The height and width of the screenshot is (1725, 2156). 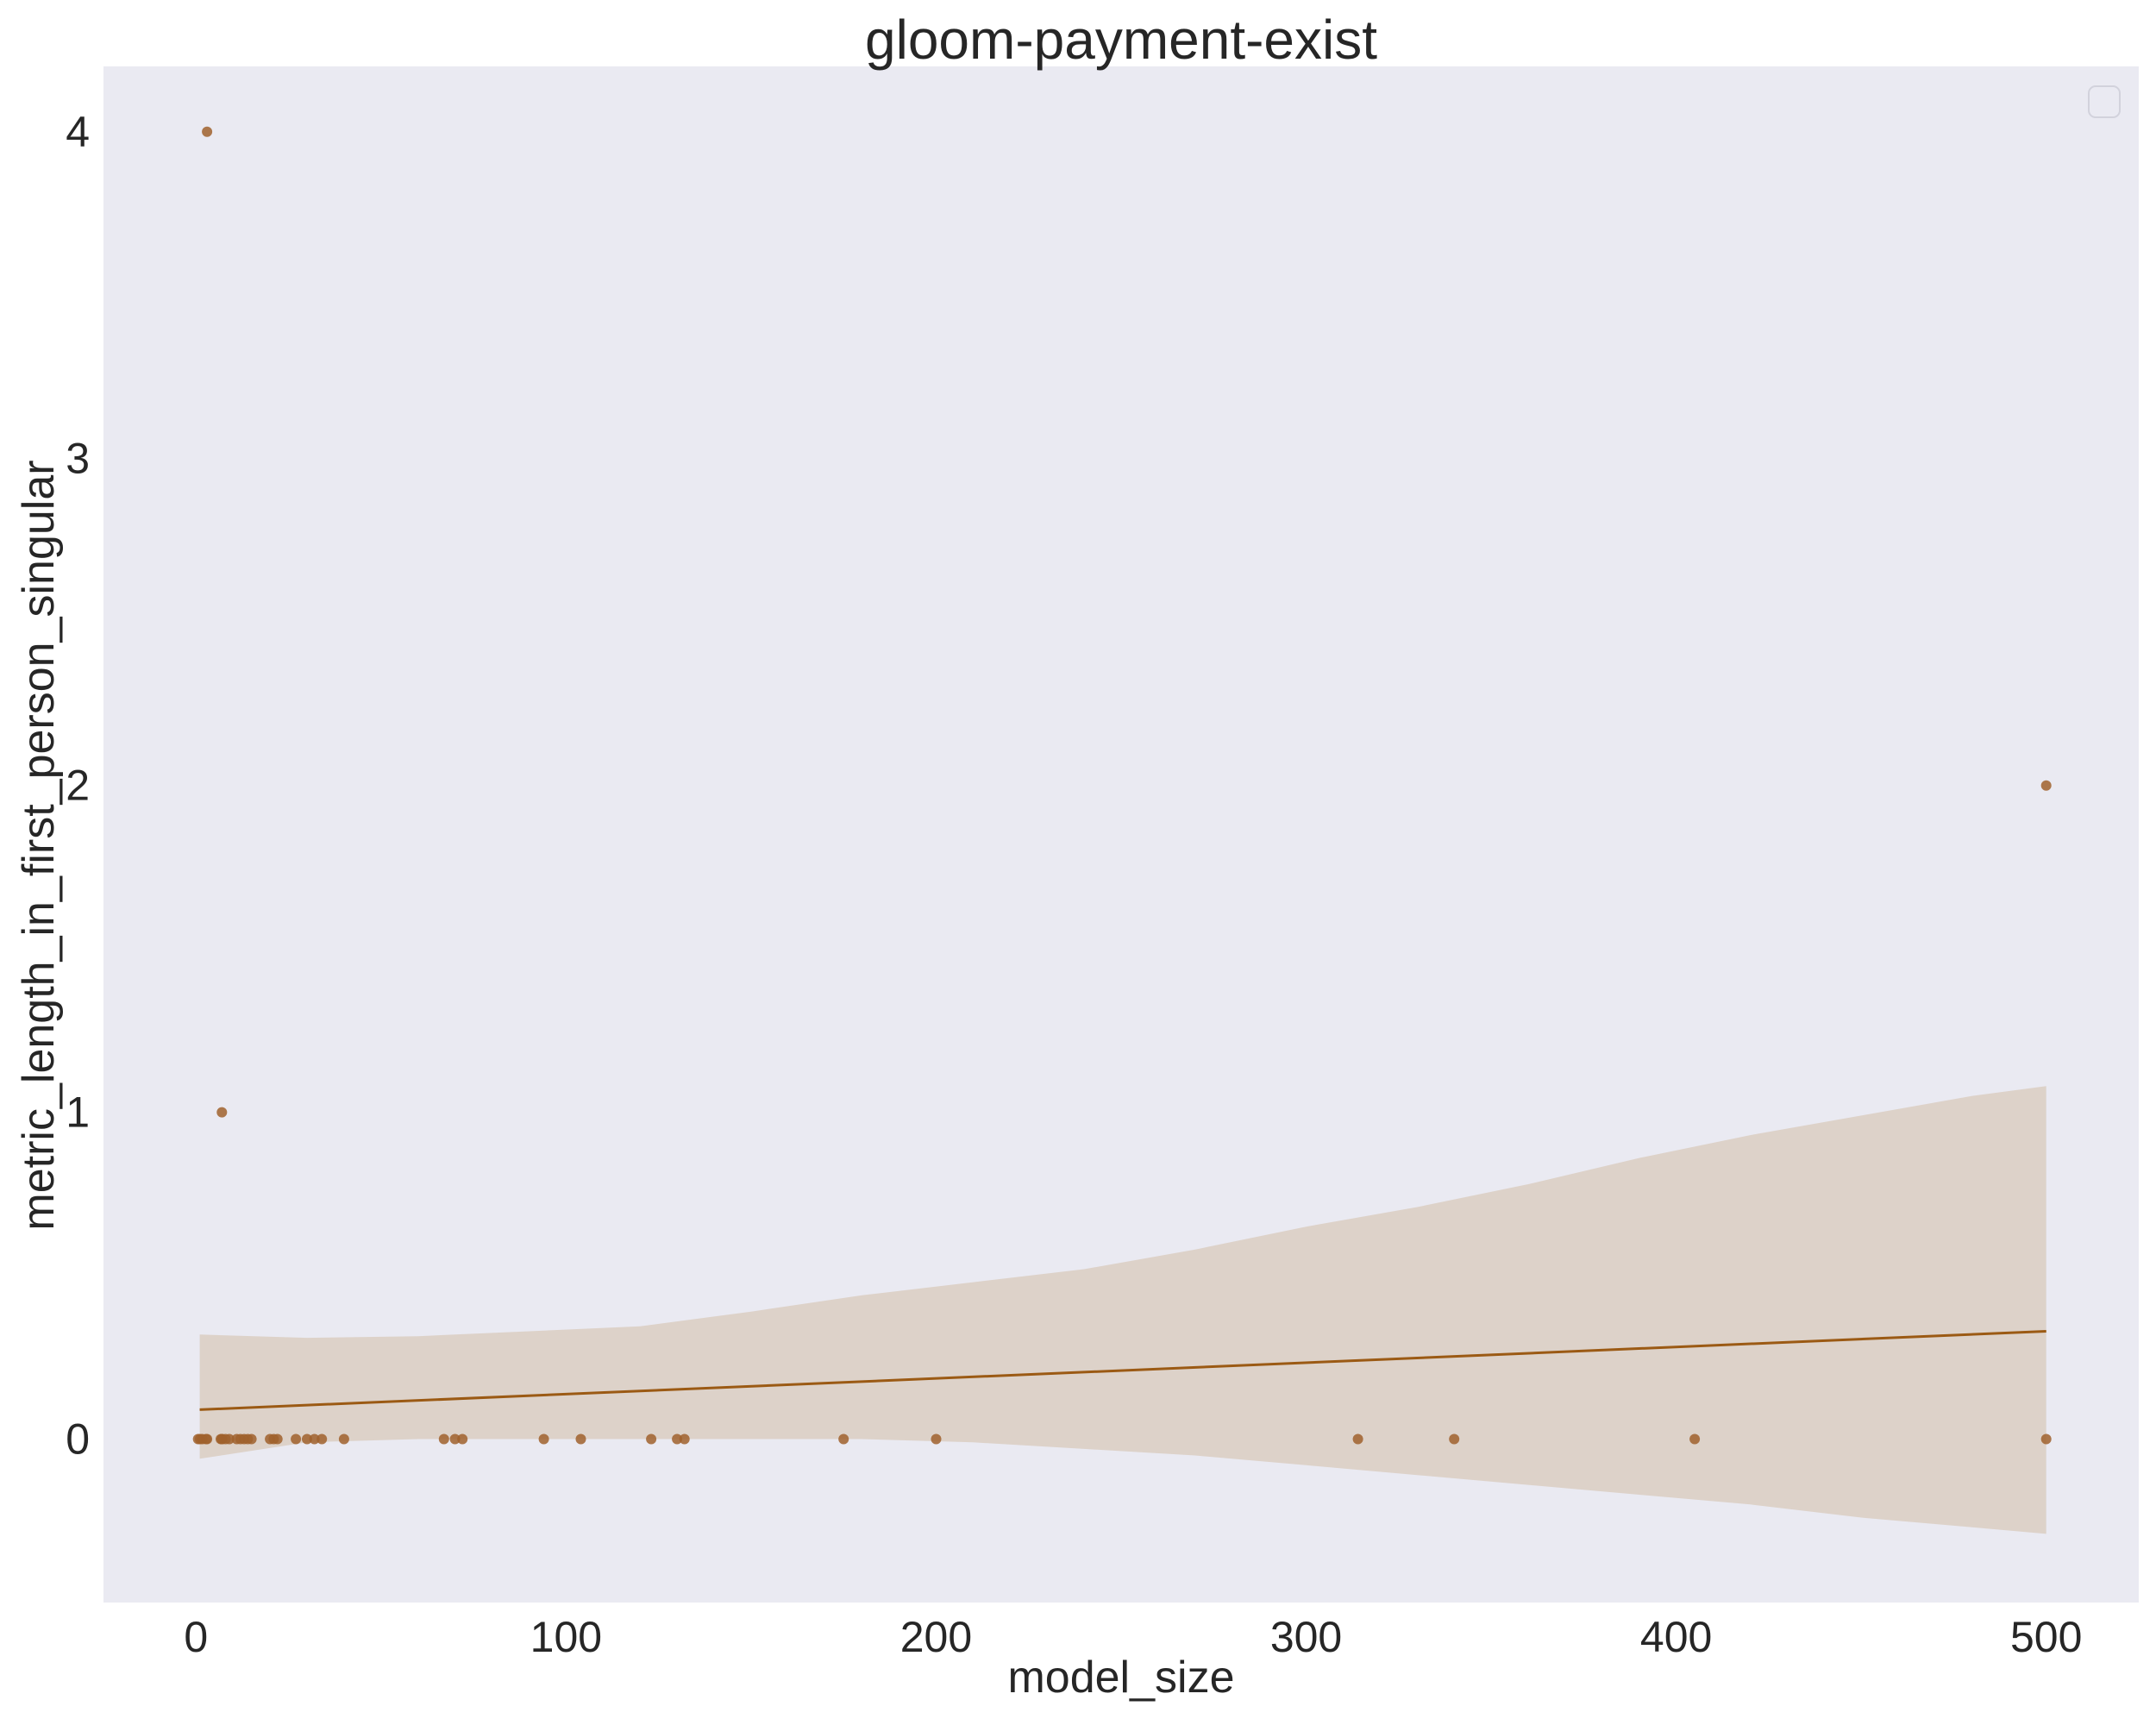 I want to click on y-tick-labels: 0 1 2 3 4, so click(x=78, y=786).